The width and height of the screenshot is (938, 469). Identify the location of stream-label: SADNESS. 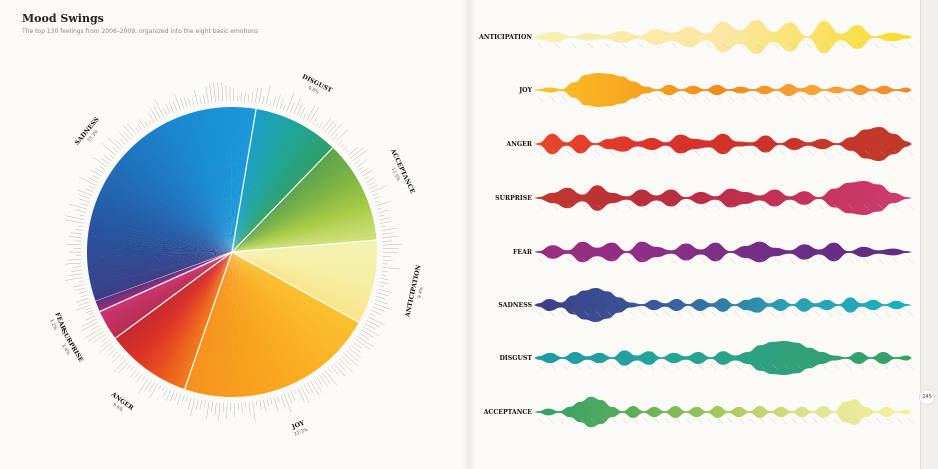
(515, 305).